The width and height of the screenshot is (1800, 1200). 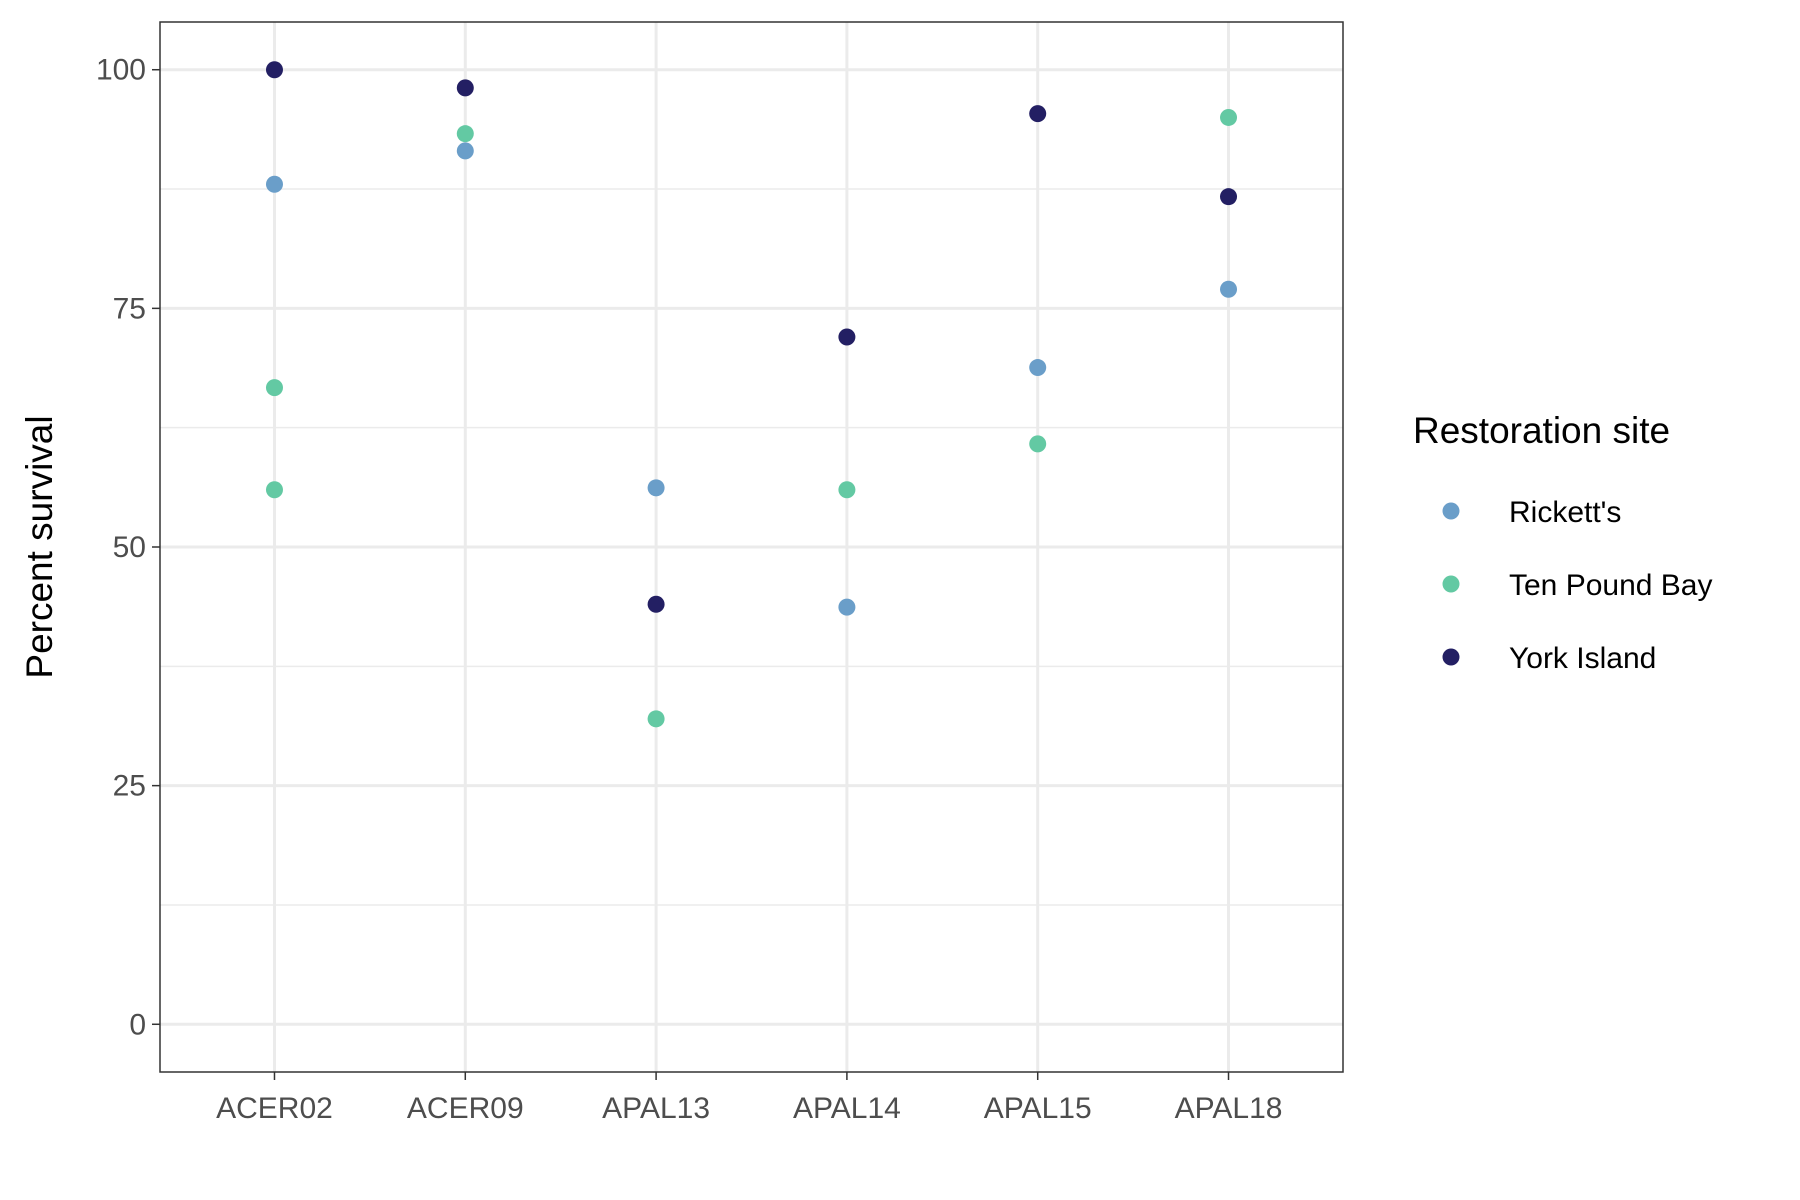 I want to click on legend-label: Ten Pound Bay, so click(x=1610, y=585).